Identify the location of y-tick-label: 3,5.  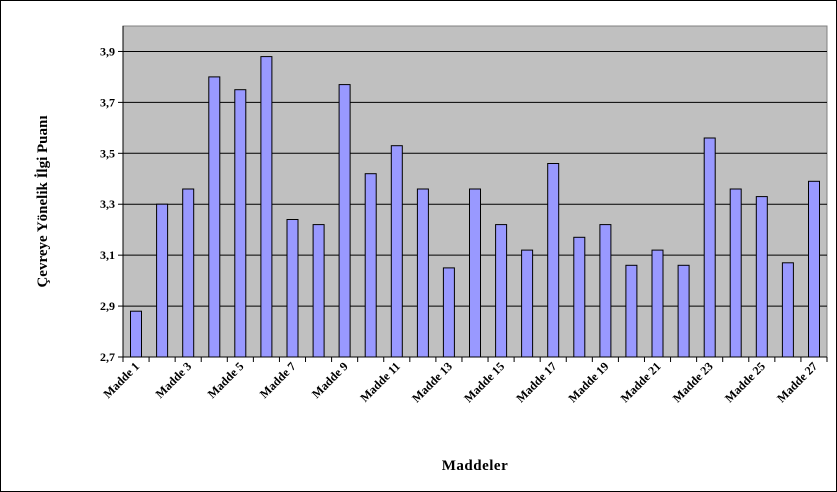
(107, 153).